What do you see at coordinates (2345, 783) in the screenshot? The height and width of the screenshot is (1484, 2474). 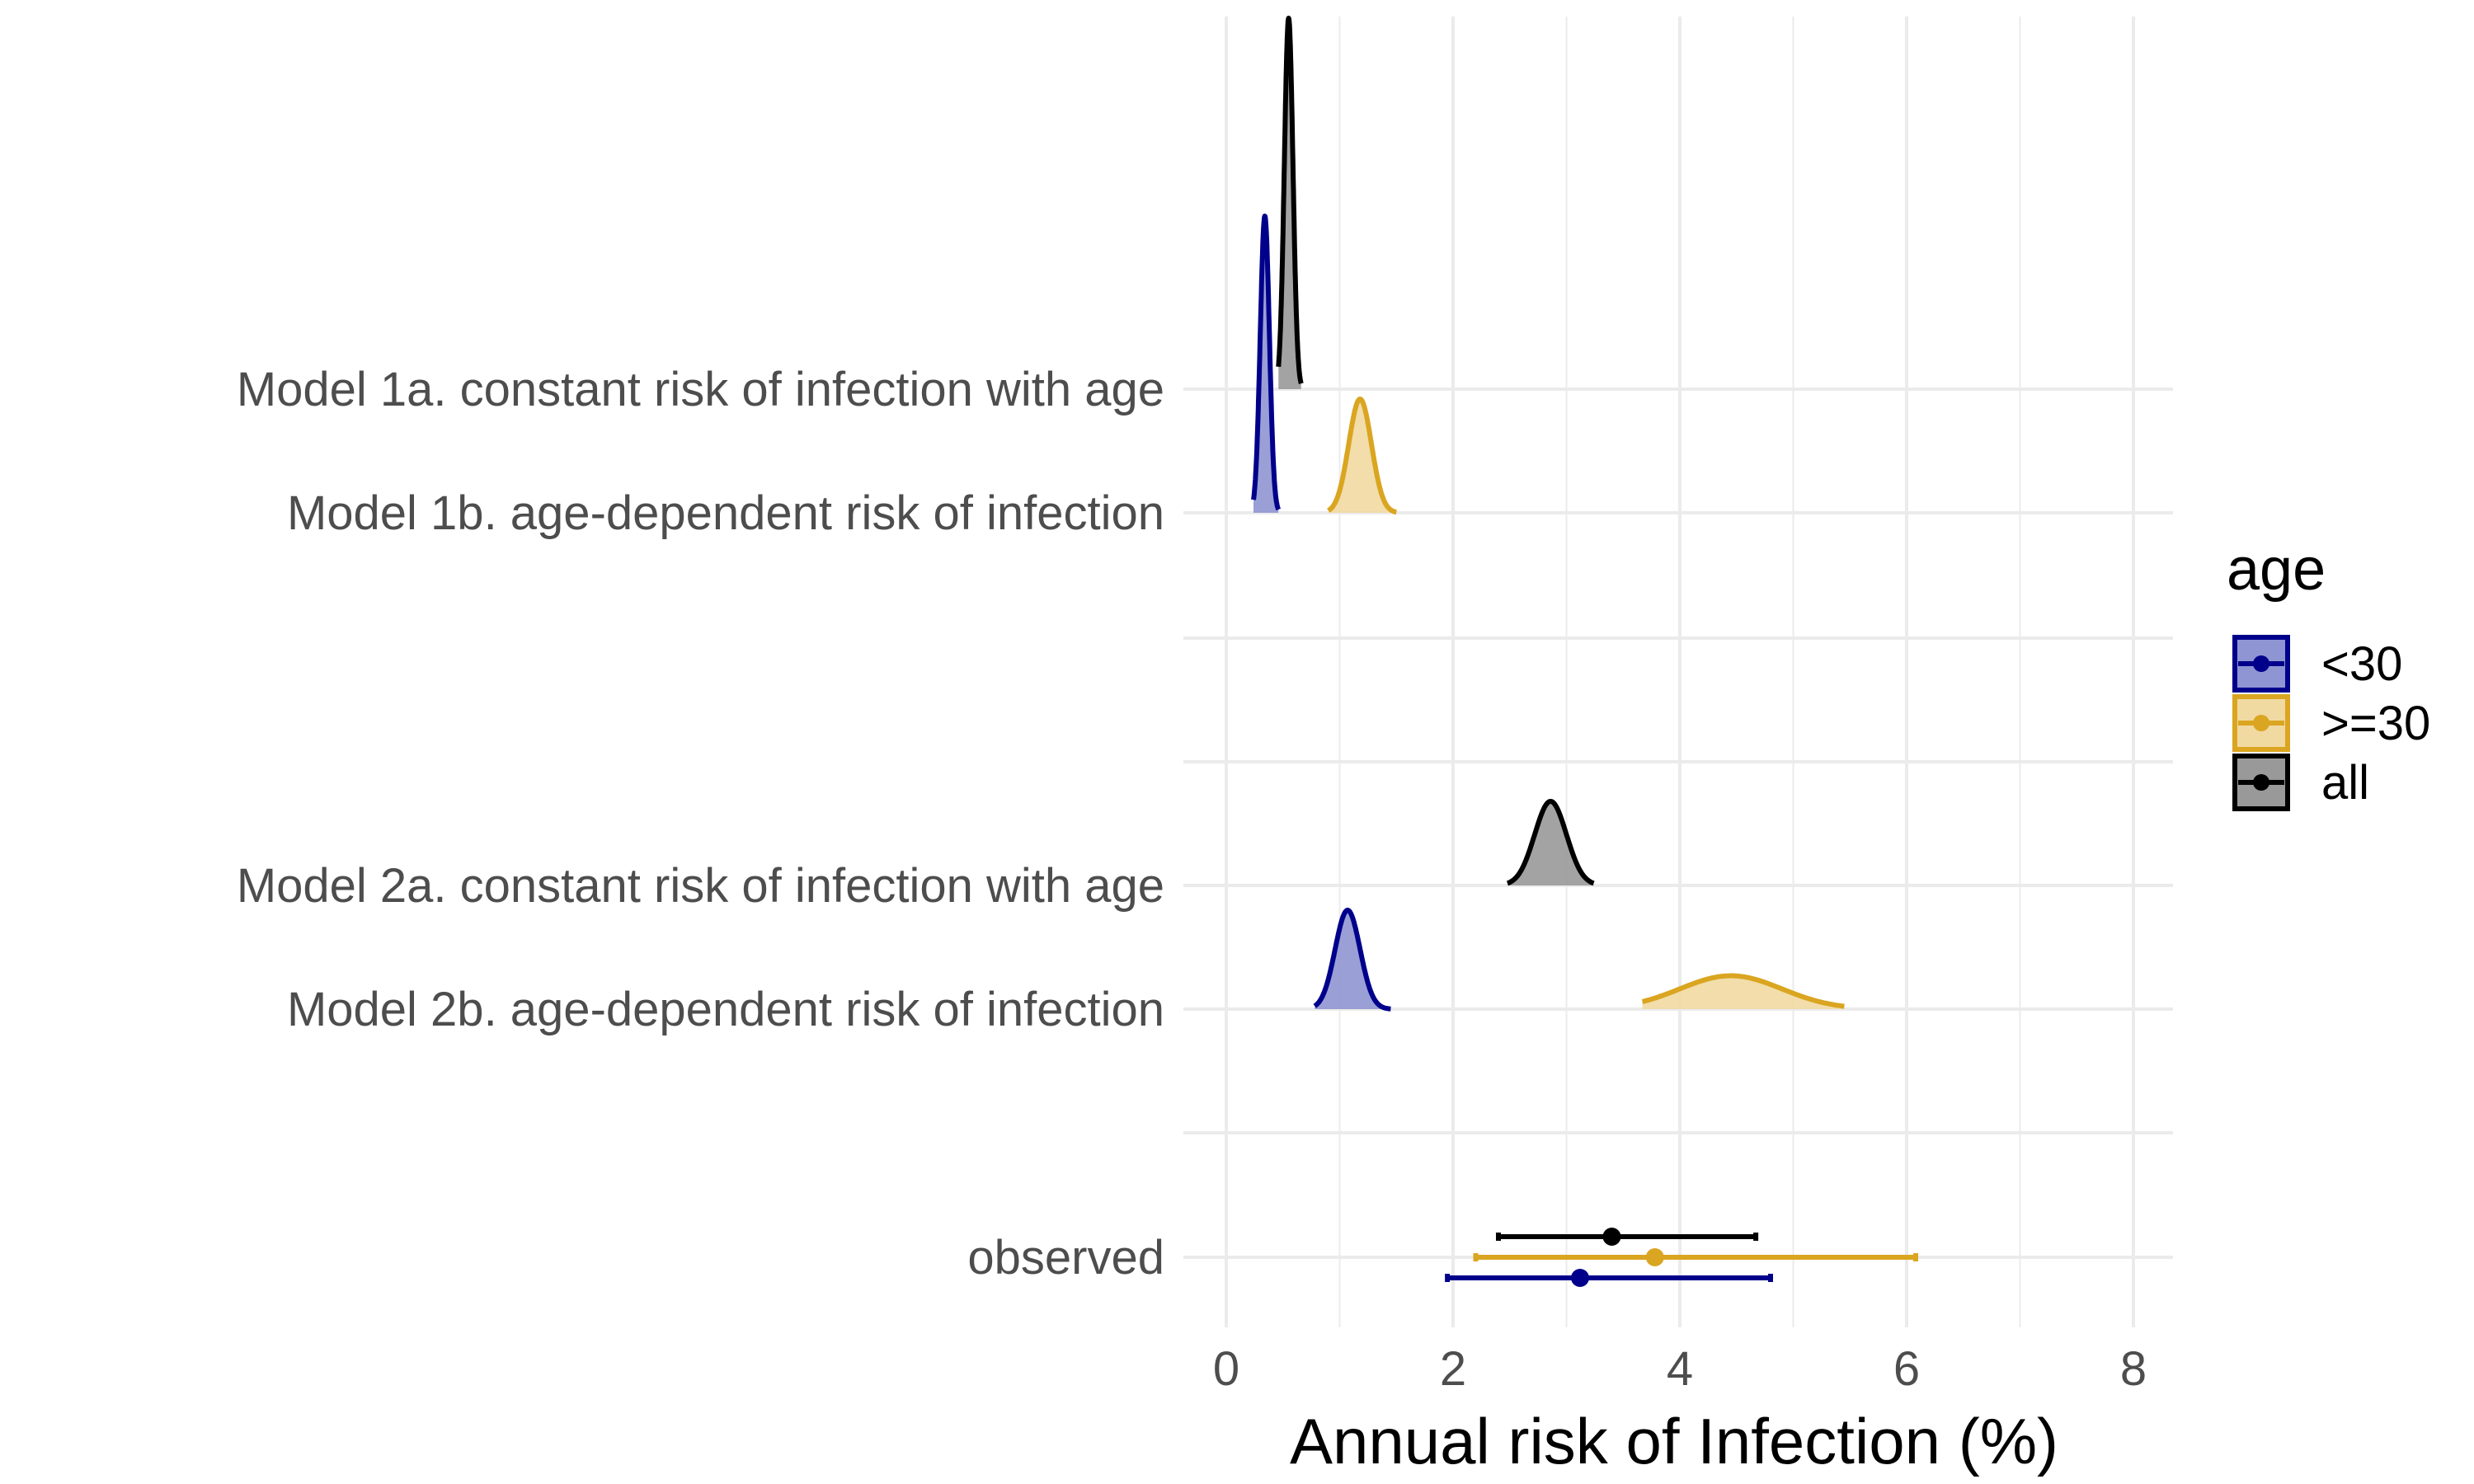 I see `legend-label: all` at bounding box center [2345, 783].